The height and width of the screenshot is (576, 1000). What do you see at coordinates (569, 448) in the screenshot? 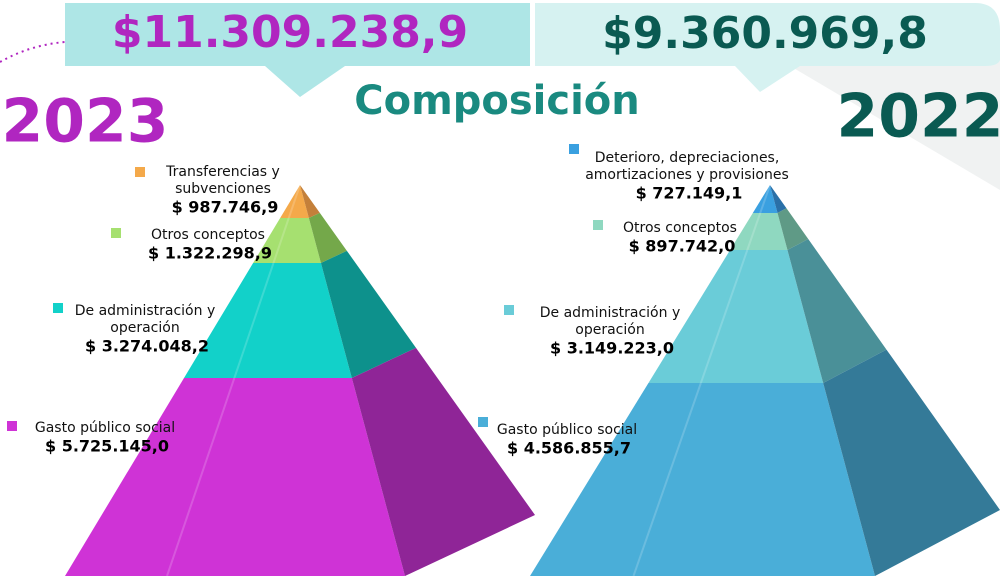
I see `item-amount: $ 4.586.855,7` at bounding box center [569, 448].